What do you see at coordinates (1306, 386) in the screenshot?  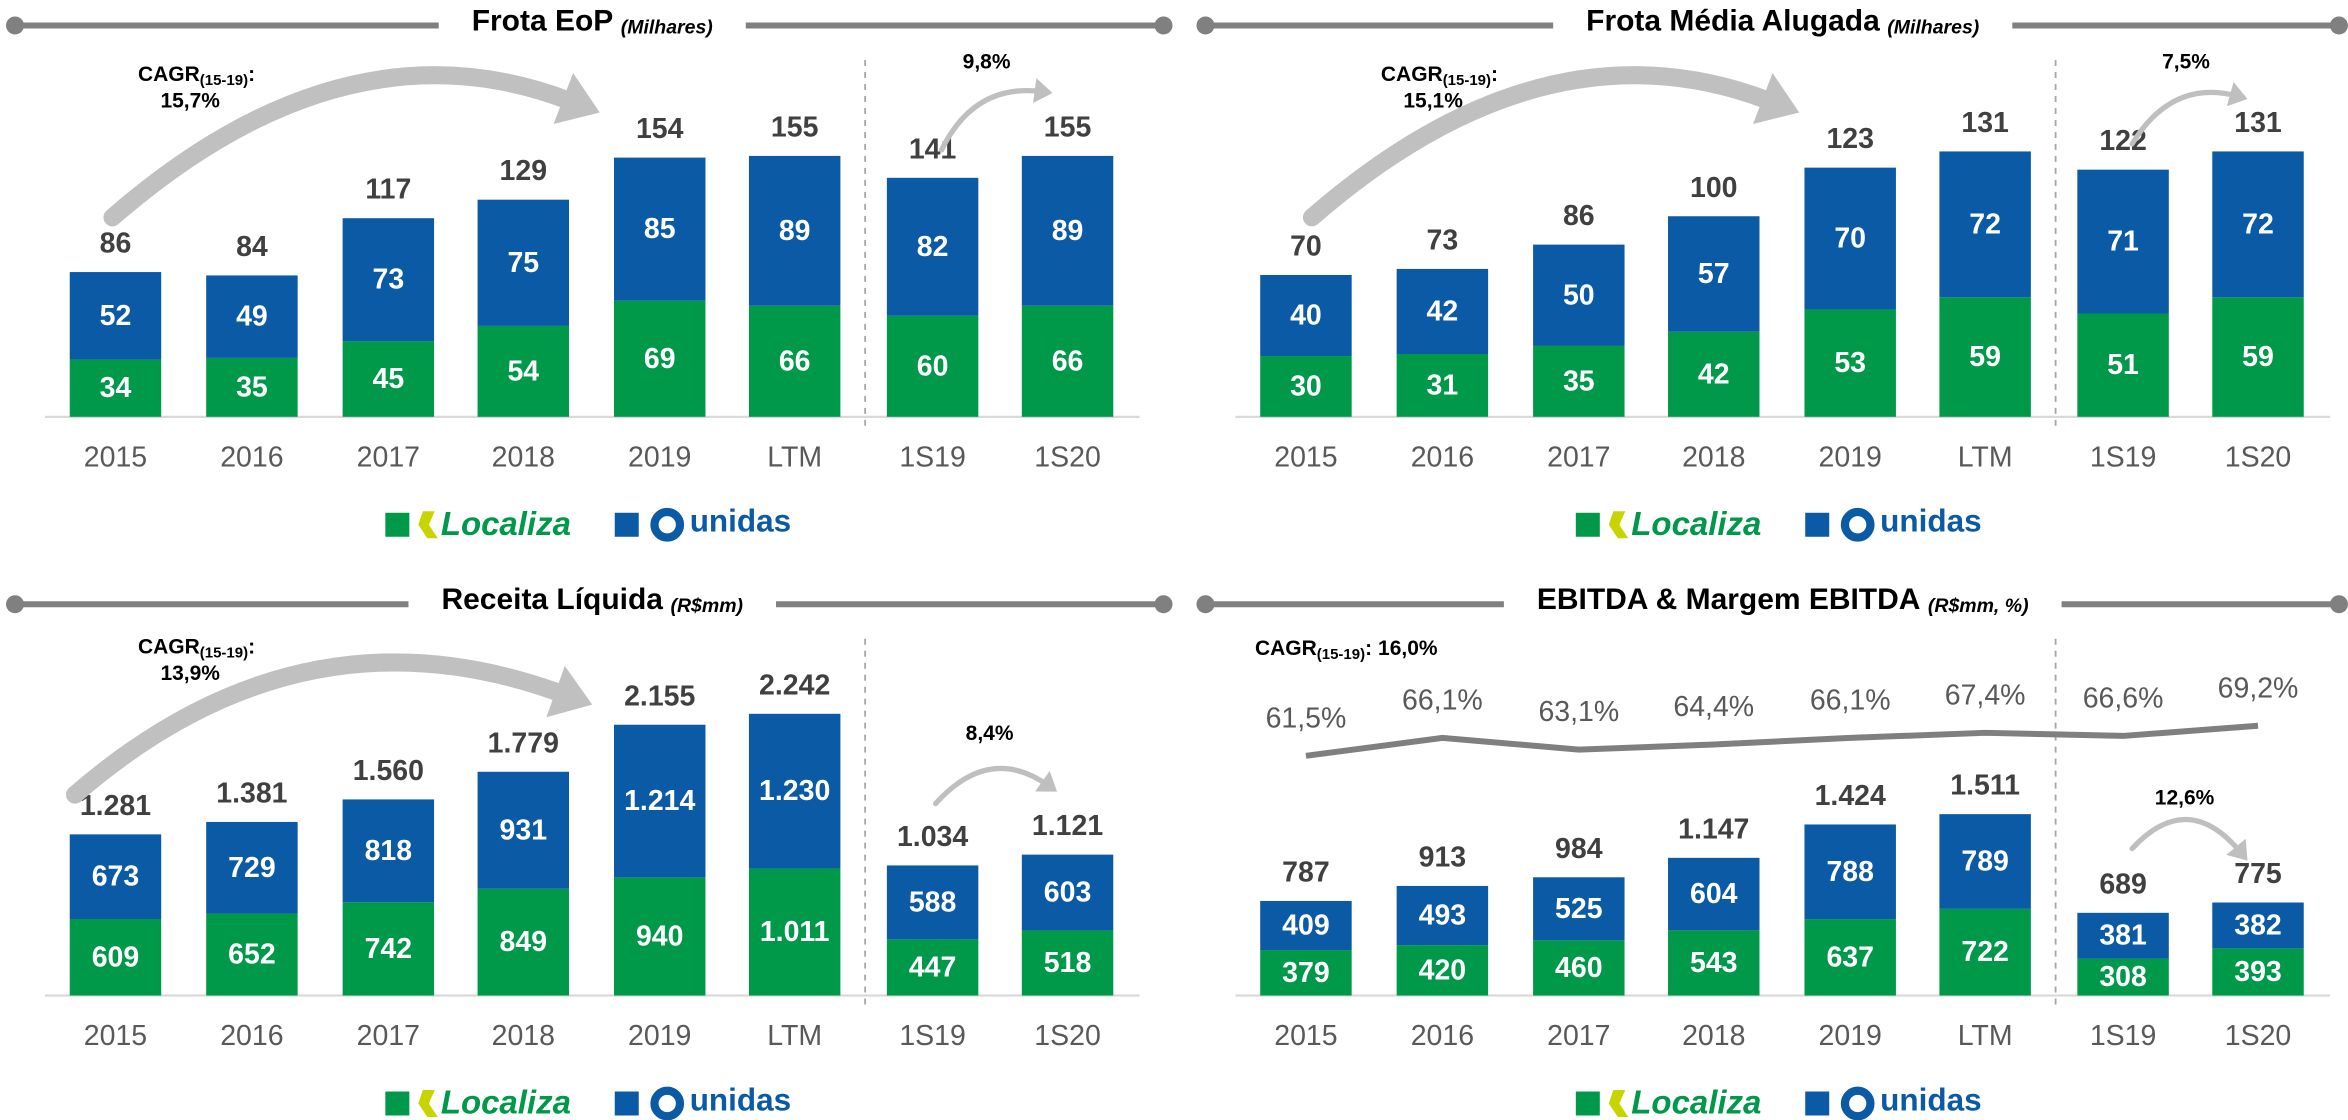 I see `segment-label: 30` at bounding box center [1306, 386].